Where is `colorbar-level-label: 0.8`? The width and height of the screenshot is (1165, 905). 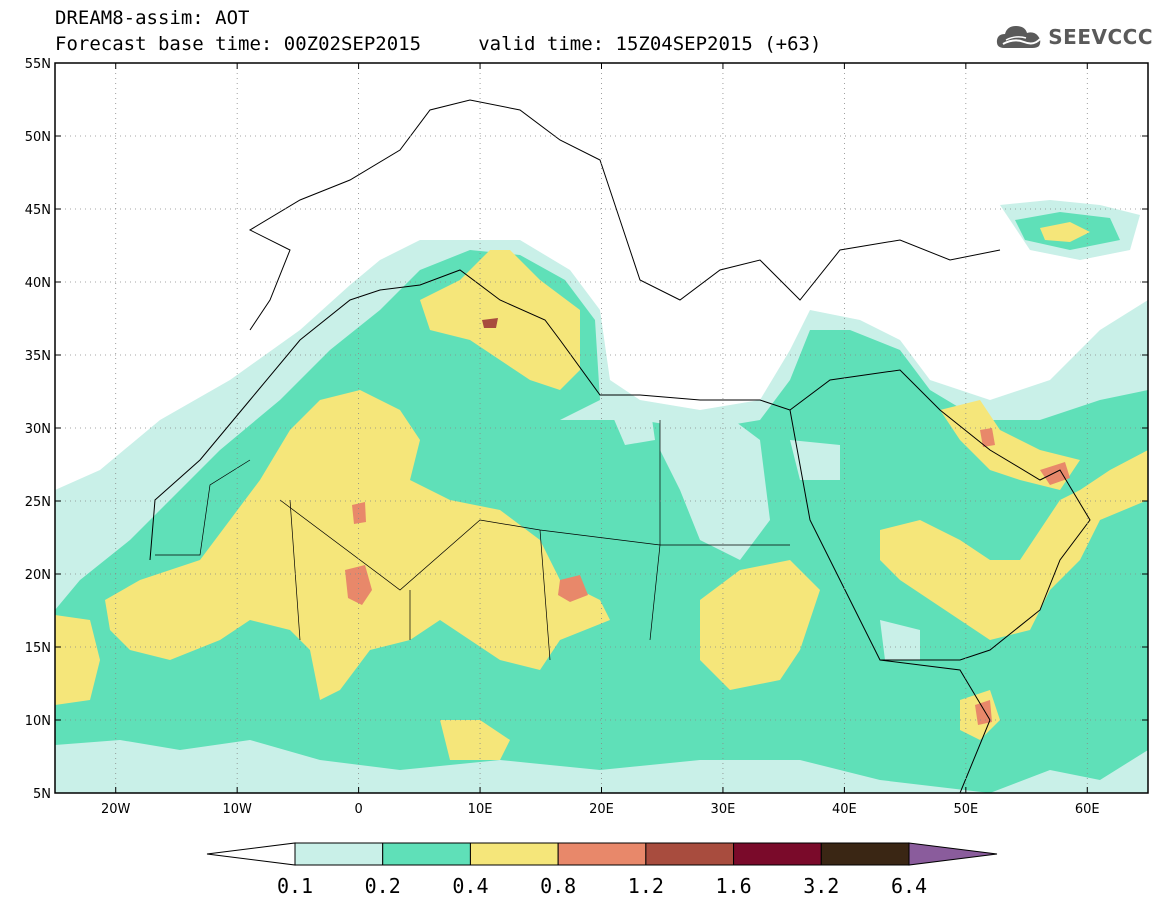
colorbar-level-label: 0.8 is located at coordinates (558, 886).